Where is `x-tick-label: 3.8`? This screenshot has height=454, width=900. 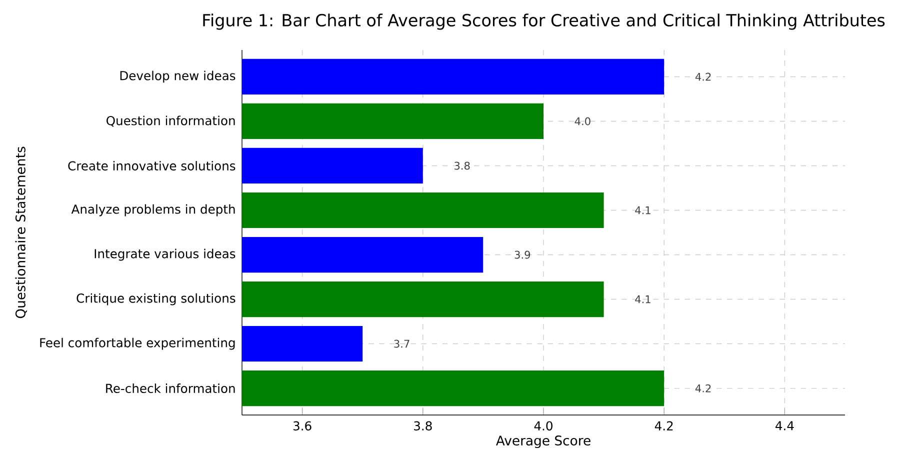 x-tick-label: 3.8 is located at coordinates (423, 426).